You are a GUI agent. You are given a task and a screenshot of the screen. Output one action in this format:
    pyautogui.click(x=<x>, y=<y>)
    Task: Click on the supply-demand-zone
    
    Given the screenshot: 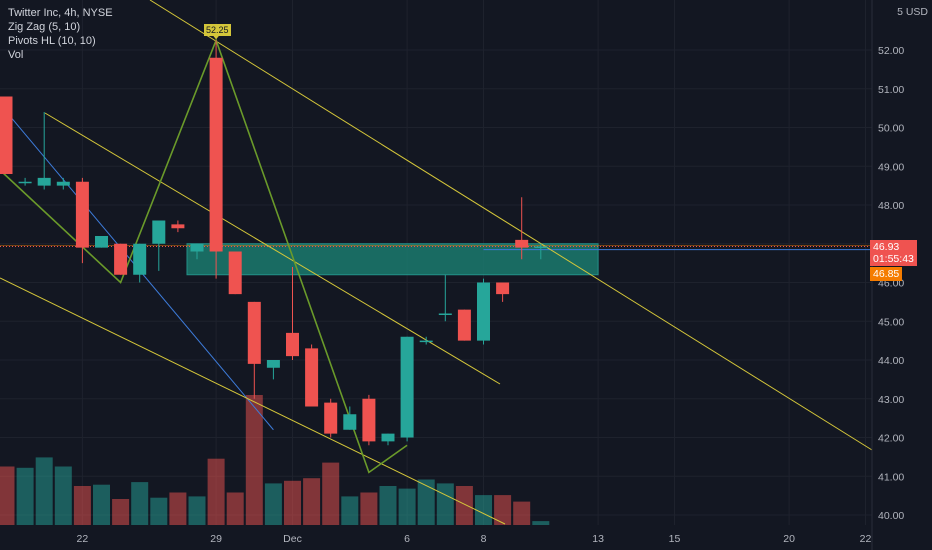 What is the action you would take?
    pyautogui.click(x=392, y=259)
    